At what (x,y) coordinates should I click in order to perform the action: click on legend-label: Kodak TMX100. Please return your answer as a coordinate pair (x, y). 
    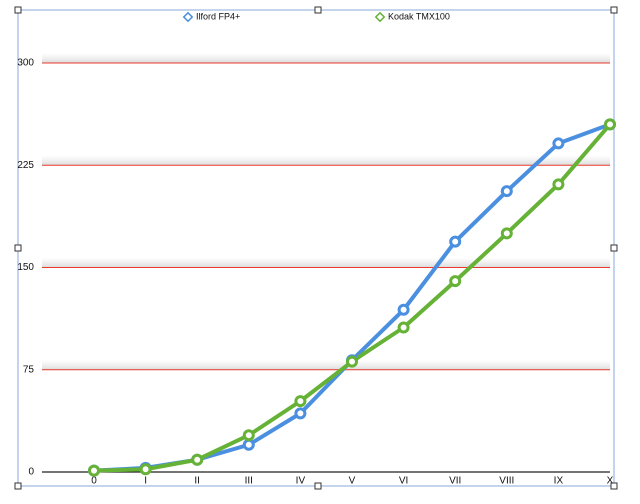
    Looking at the image, I should click on (419, 16).